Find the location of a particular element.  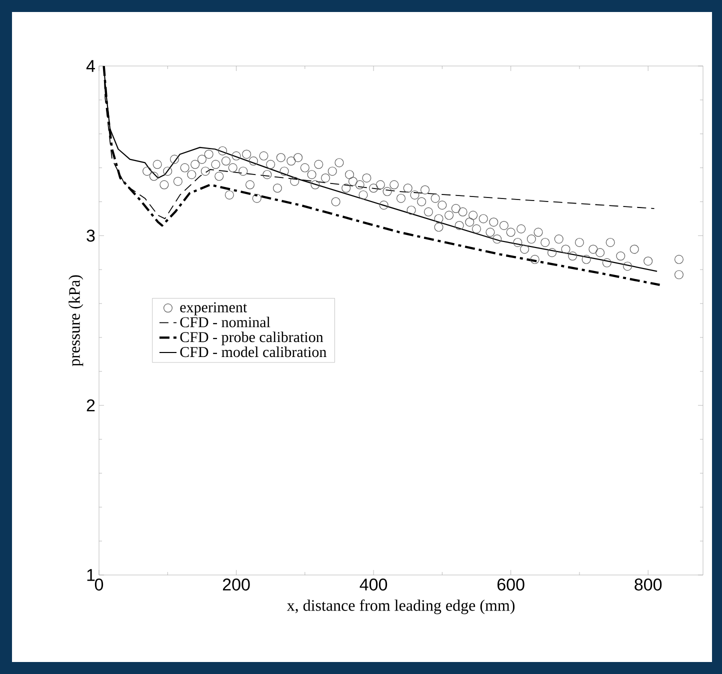

legend-label: CFD - probe calibration is located at coordinates (252, 339).